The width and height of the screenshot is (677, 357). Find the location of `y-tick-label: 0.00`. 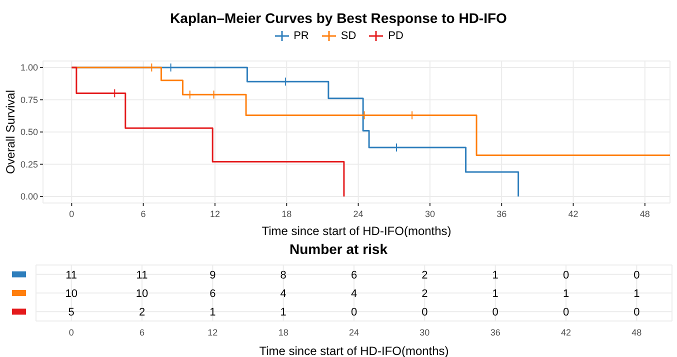

y-tick-label: 0.00 is located at coordinates (29, 197).